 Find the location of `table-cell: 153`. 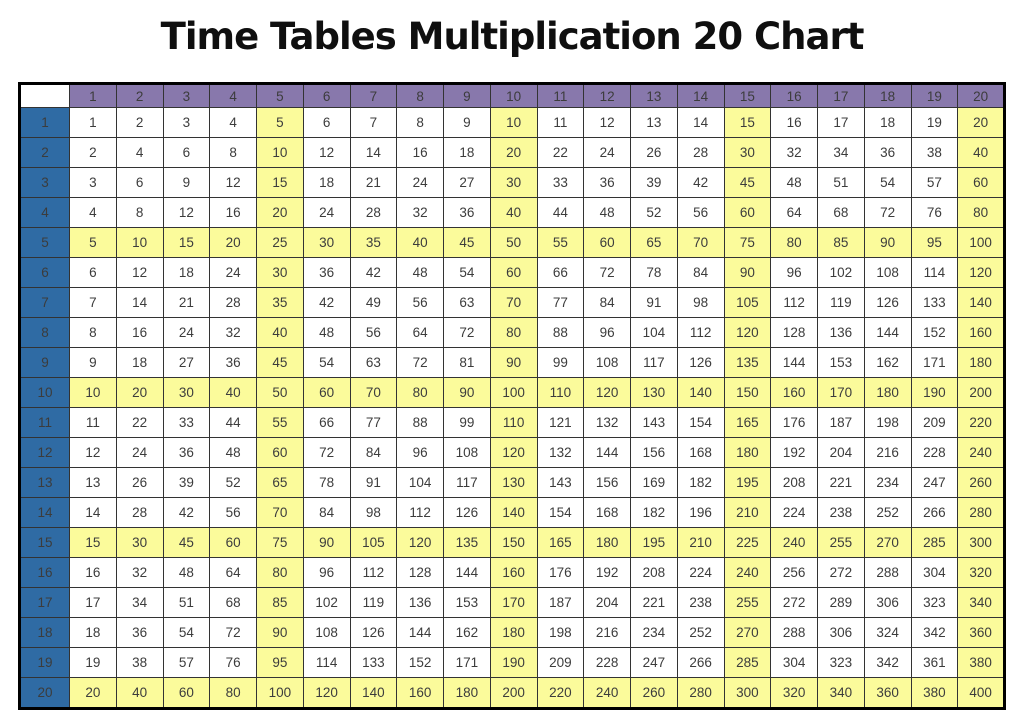

table-cell: 153 is located at coordinates (841, 362).